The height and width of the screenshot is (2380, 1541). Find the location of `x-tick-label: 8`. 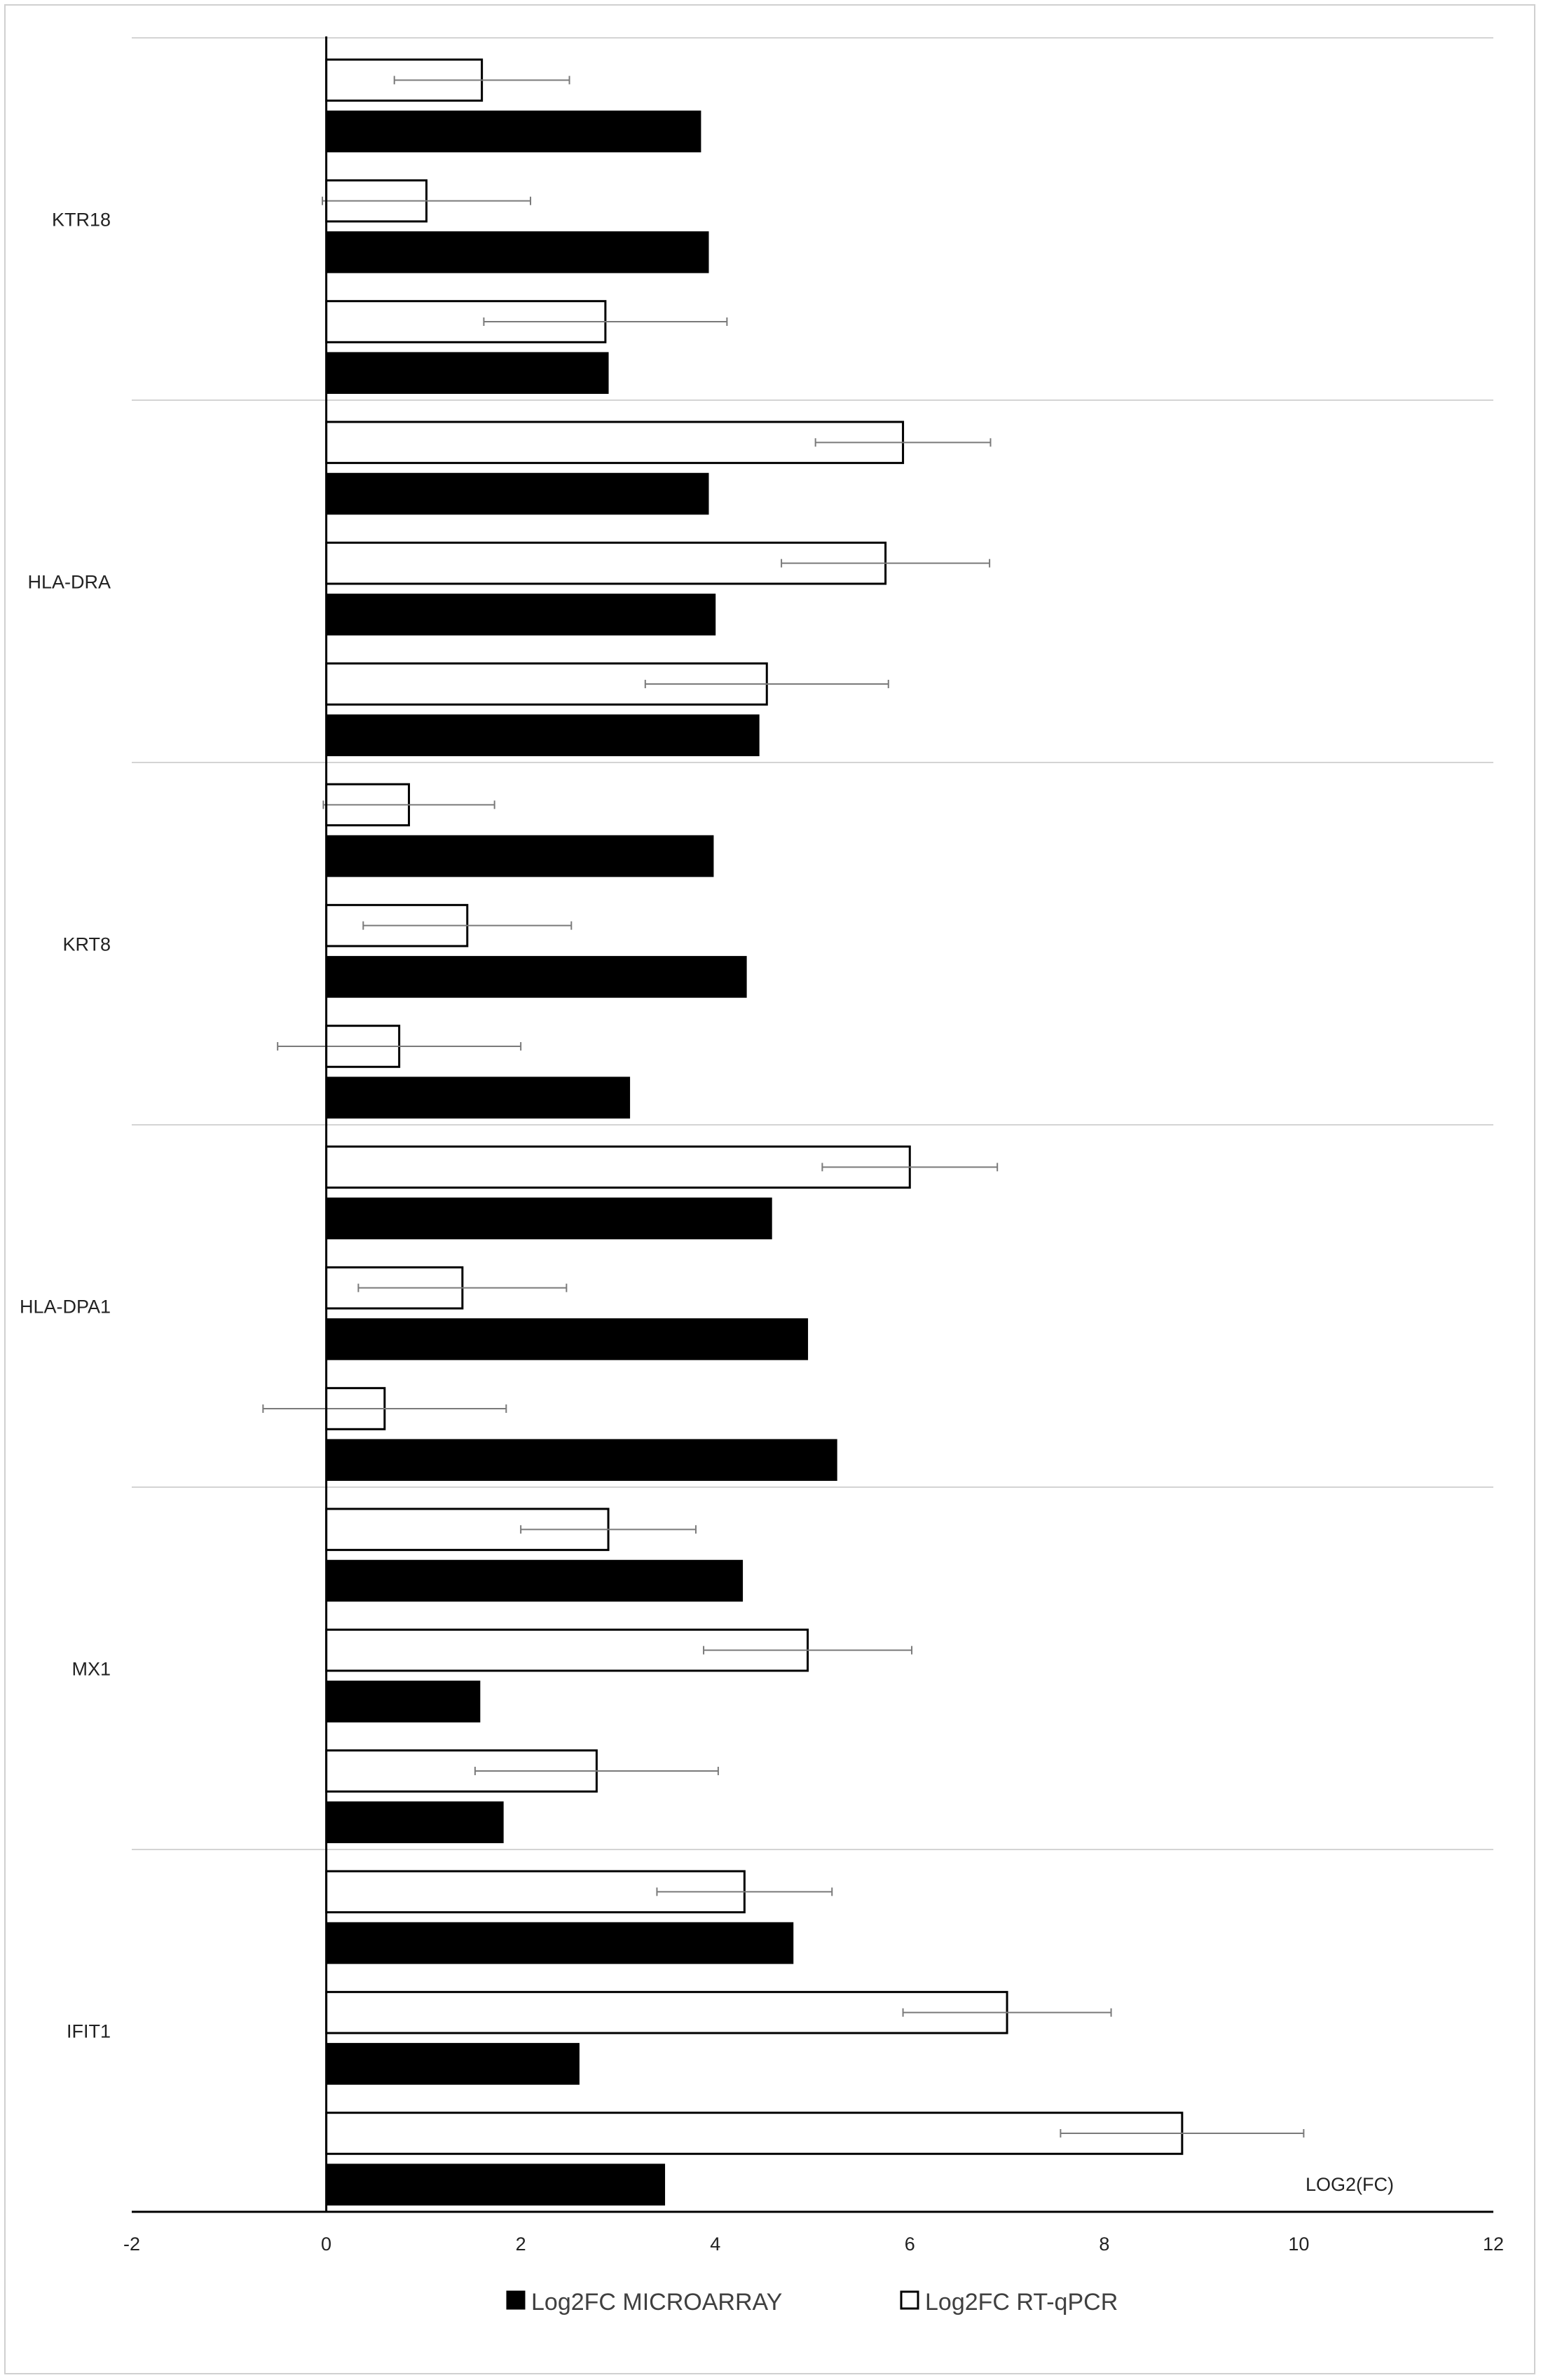

x-tick-label: 8 is located at coordinates (1104, 2244).